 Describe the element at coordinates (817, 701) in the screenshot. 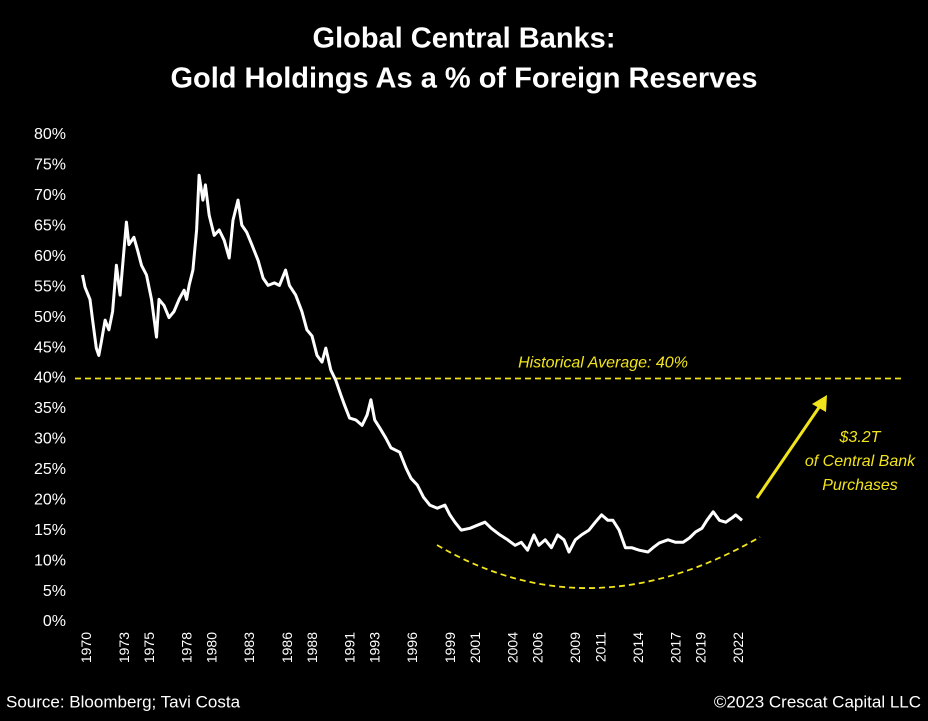

I see `copyright: ©2023 Crescat Capital LLC` at that location.